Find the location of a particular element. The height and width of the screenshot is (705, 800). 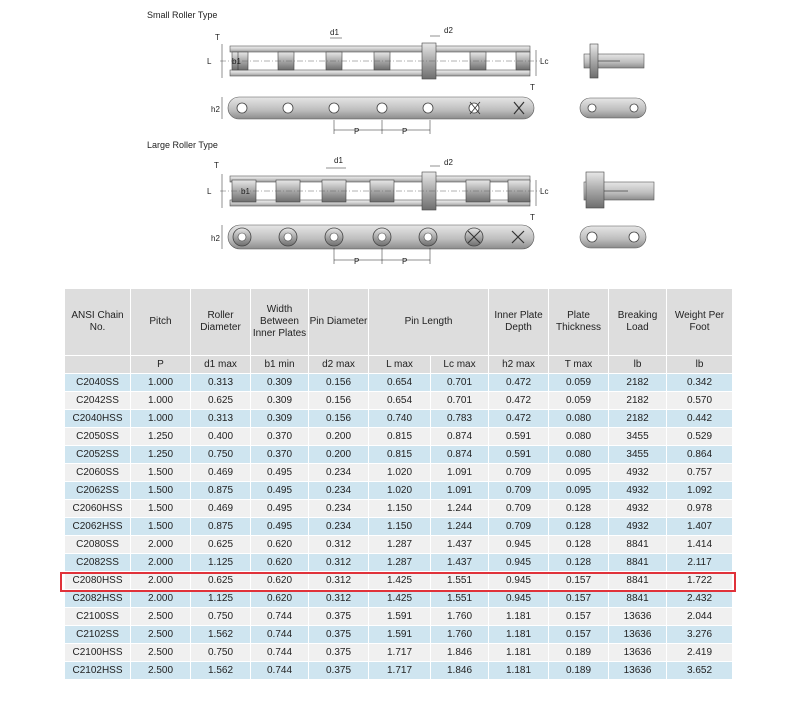

table-cell: 8841 is located at coordinates (638, 544).